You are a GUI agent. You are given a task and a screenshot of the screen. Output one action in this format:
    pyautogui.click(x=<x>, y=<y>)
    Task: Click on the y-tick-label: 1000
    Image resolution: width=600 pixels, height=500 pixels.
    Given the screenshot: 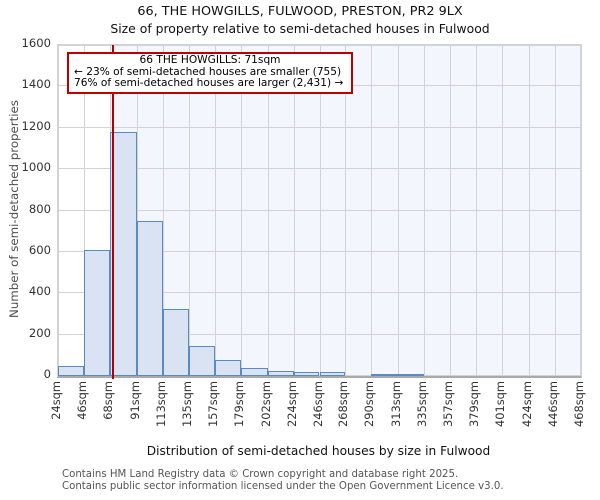 What is the action you would take?
    pyautogui.click(x=36, y=167)
    